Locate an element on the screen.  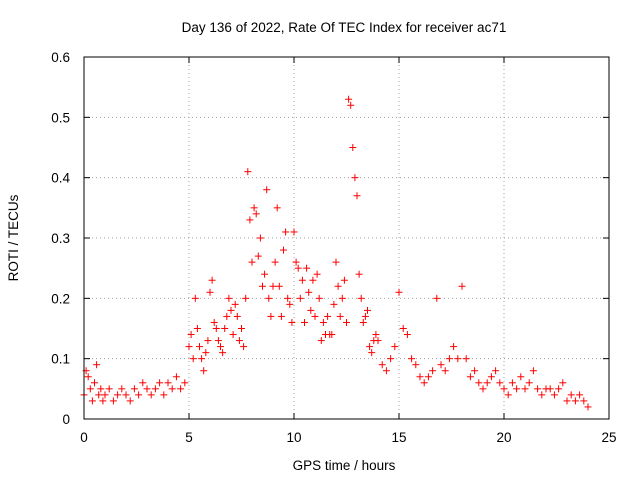
x-tick-label: 0 is located at coordinates (84, 437).